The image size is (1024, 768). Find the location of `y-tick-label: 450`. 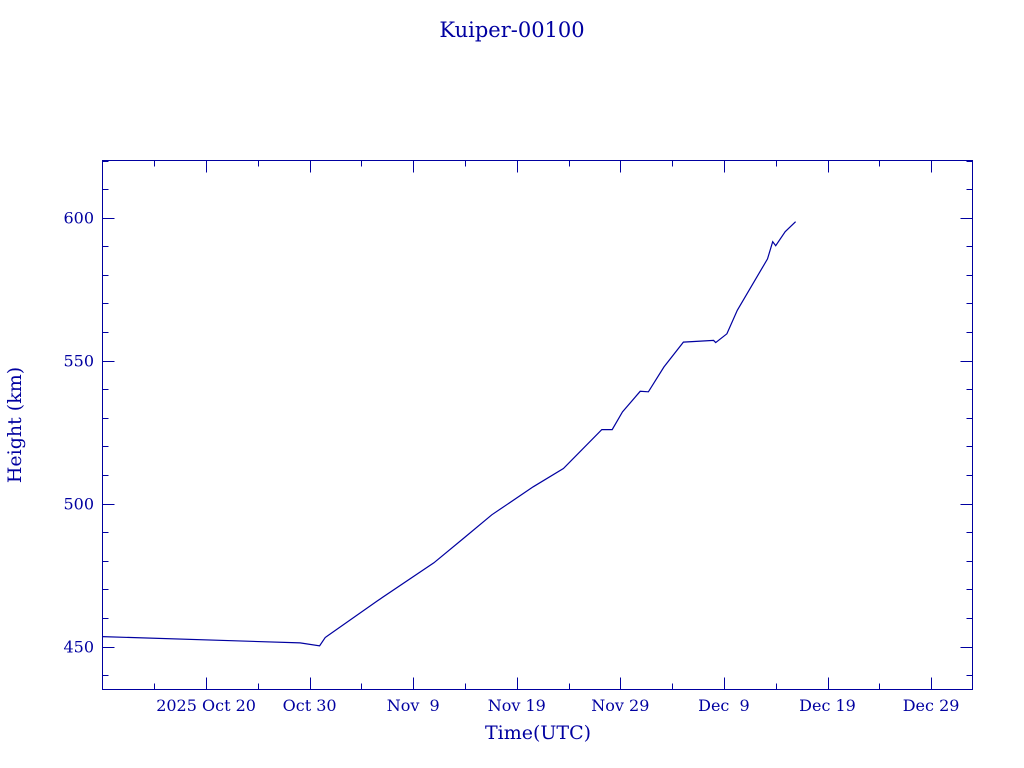

y-tick-label: 450 is located at coordinates (78, 647).